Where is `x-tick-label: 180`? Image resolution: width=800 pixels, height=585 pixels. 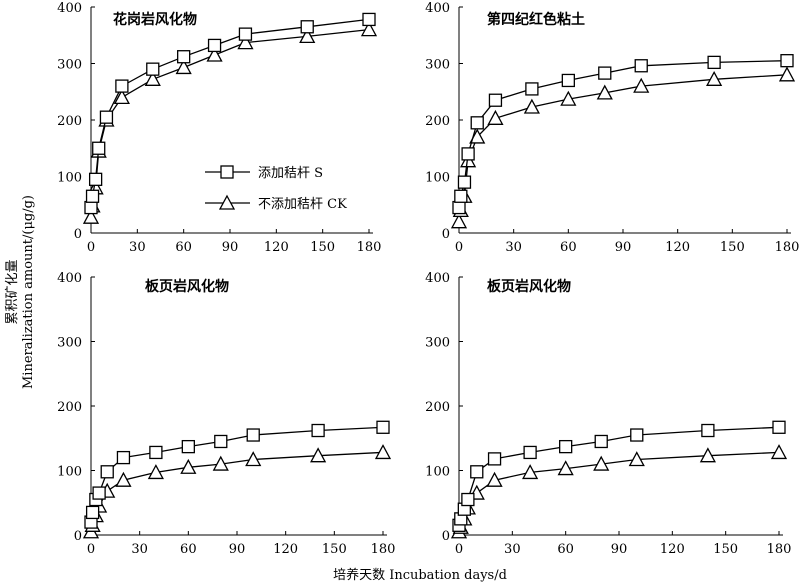 x-tick-label: 180 is located at coordinates (779, 549).